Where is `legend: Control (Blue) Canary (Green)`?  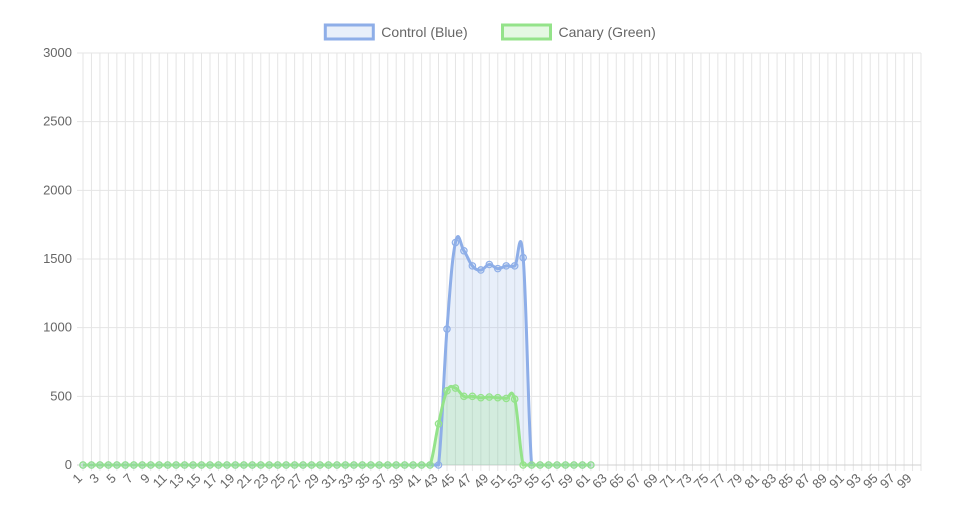
legend: Control (Blue) Canary (Green) is located at coordinates (489, 32).